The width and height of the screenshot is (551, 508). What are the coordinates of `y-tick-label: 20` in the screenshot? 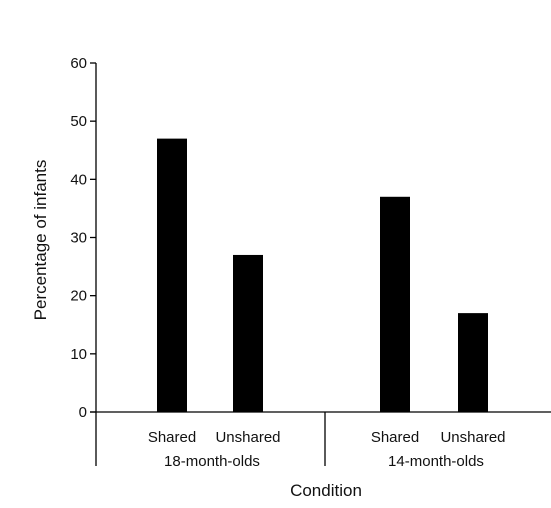 It's located at (78, 296).